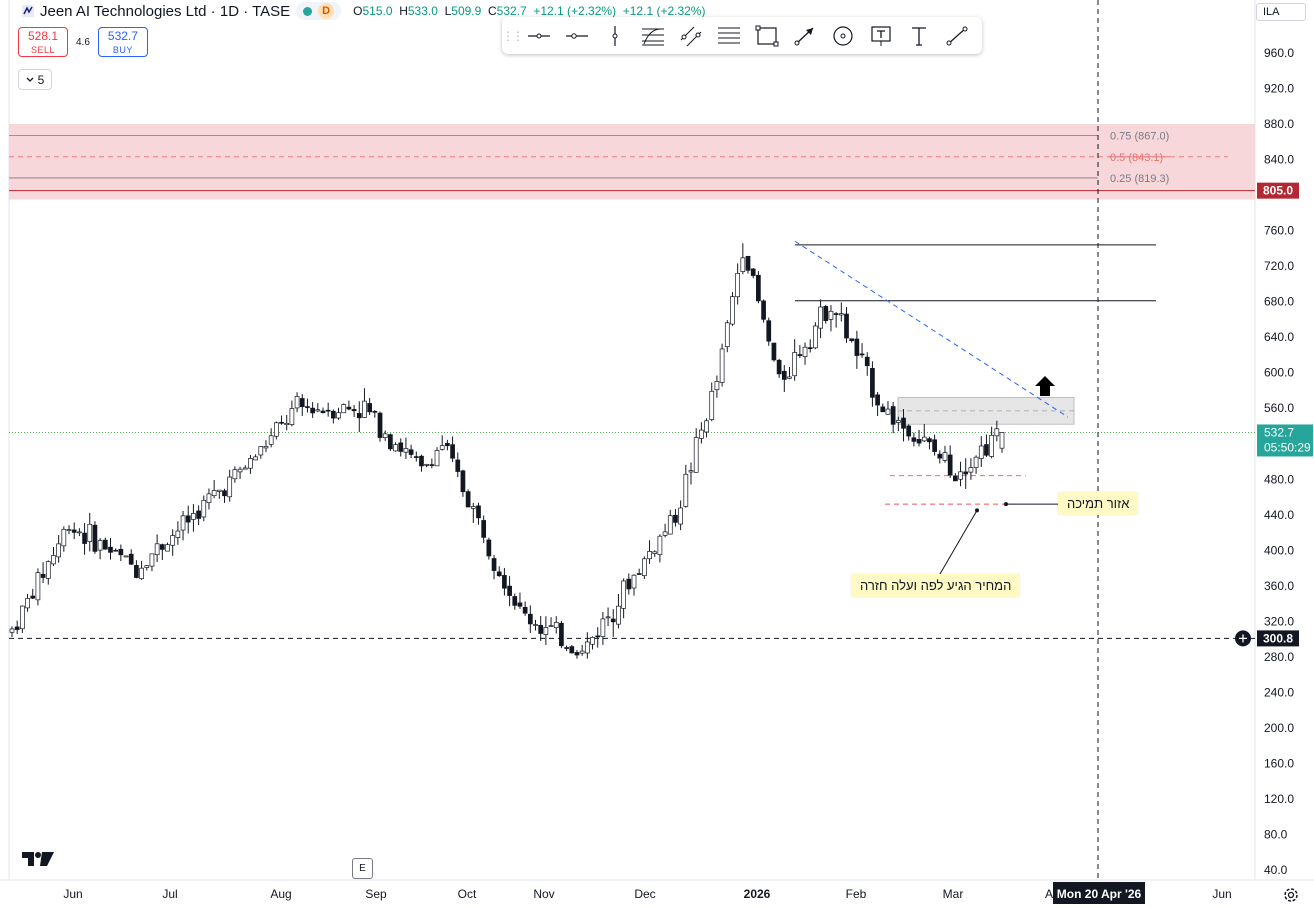 The height and width of the screenshot is (908, 1314). Describe the element at coordinates (919, 36) in the screenshot. I see `text-icon` at that location.